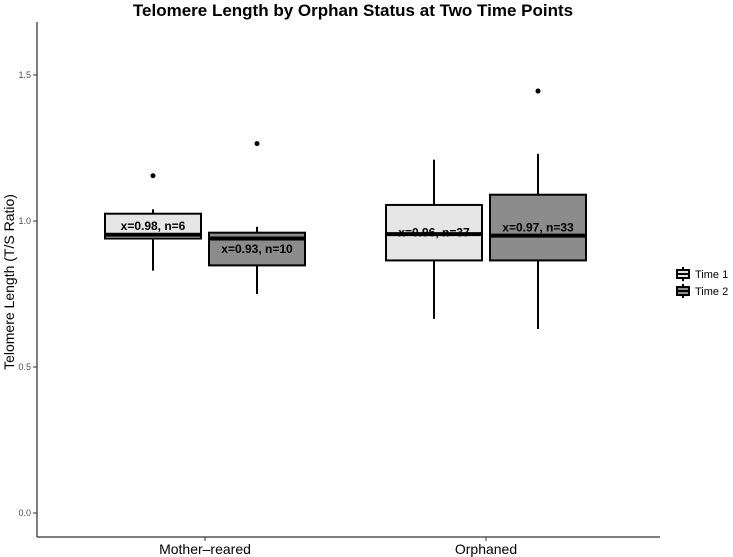  I want to click on legend-item-time-1: Time 1, so click(702, 274).